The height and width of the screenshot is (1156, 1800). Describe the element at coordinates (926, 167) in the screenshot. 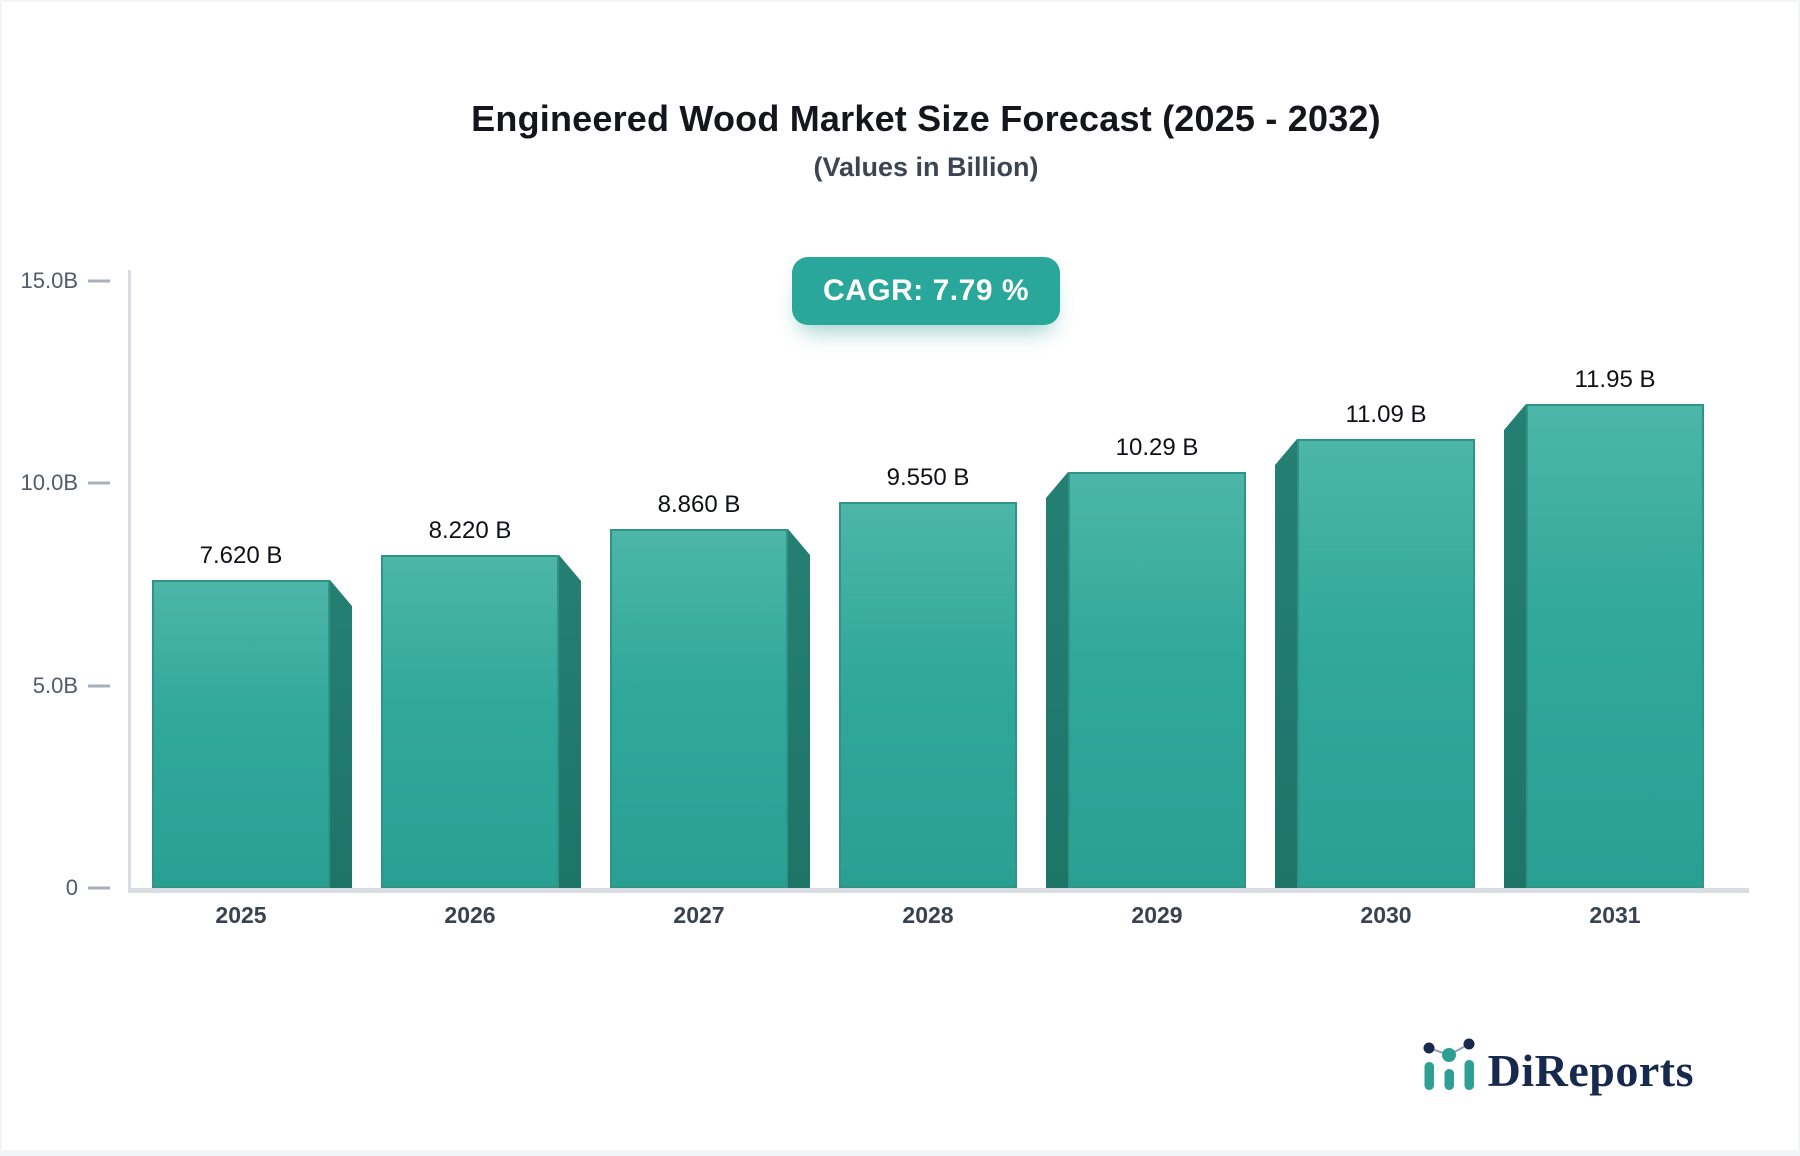

I see `chart-subtitle: (Values in Billion)` at that location.